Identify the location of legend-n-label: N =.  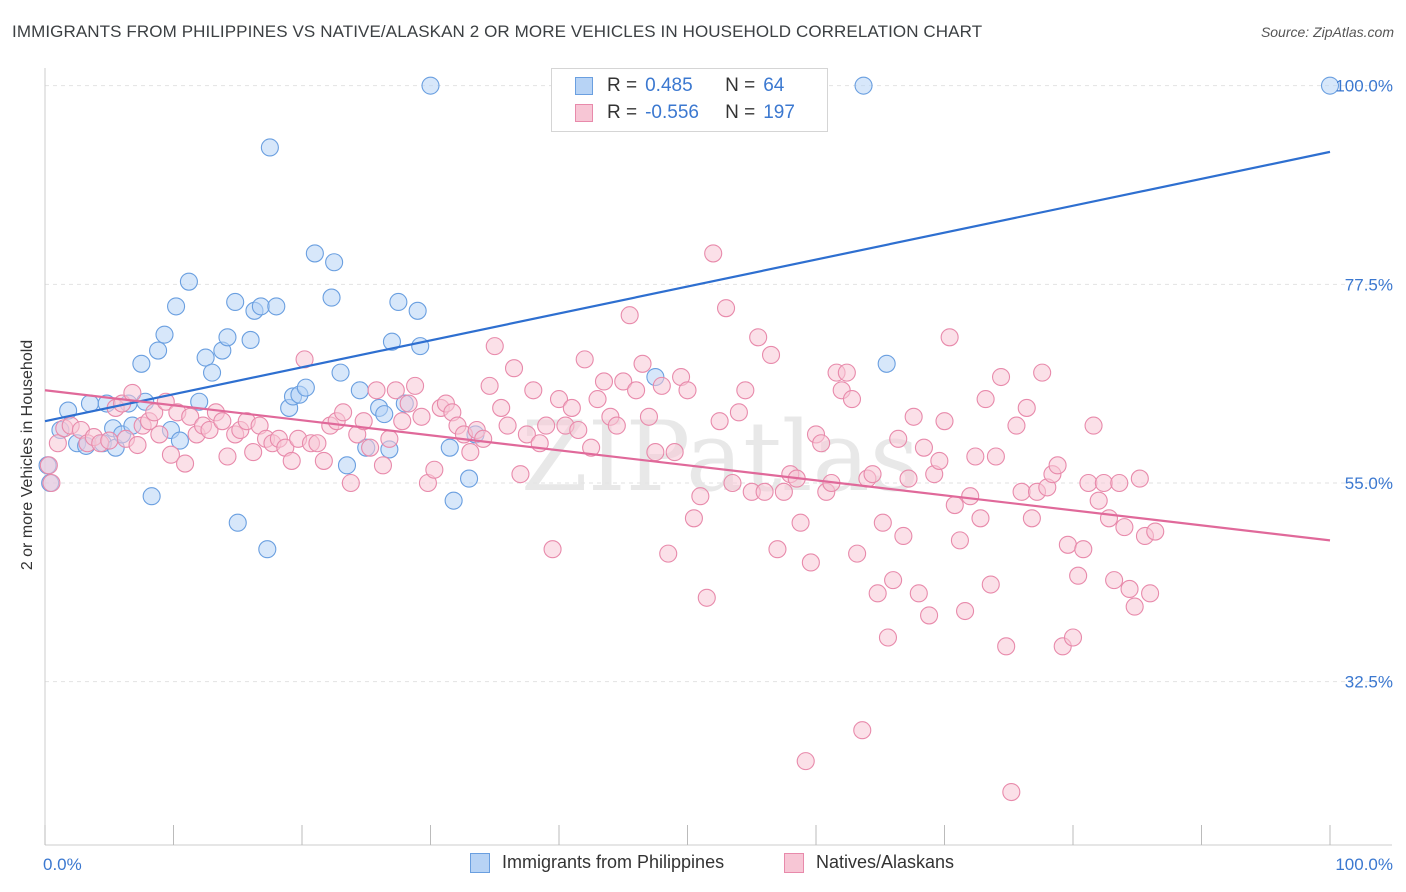
(740, 85).